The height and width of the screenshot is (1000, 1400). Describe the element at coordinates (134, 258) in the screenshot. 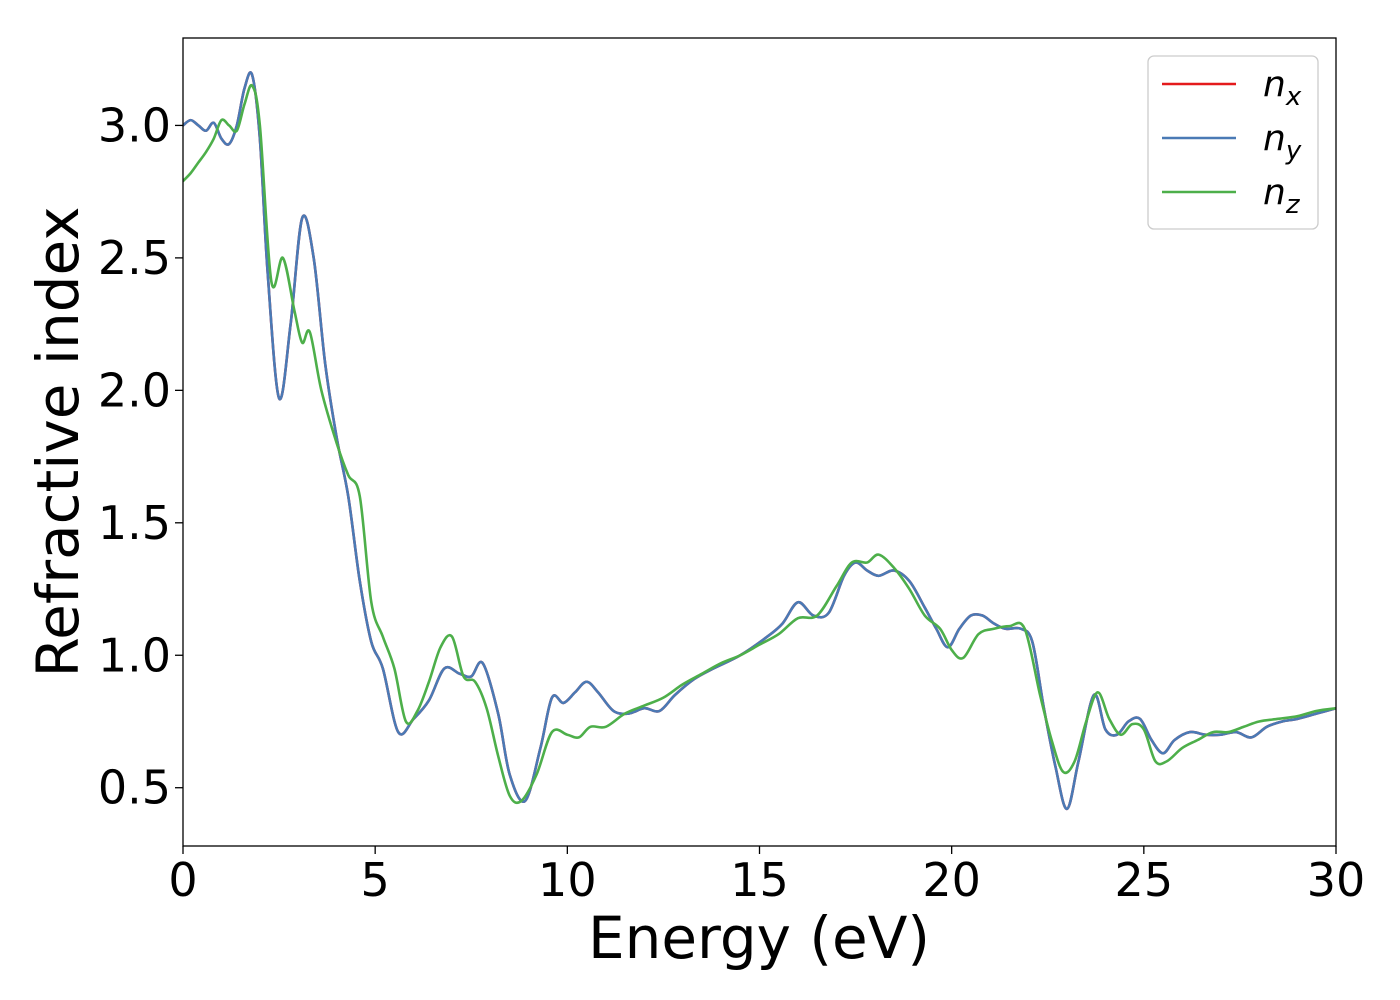

I see `y-tick-label: 2.5` at that location.